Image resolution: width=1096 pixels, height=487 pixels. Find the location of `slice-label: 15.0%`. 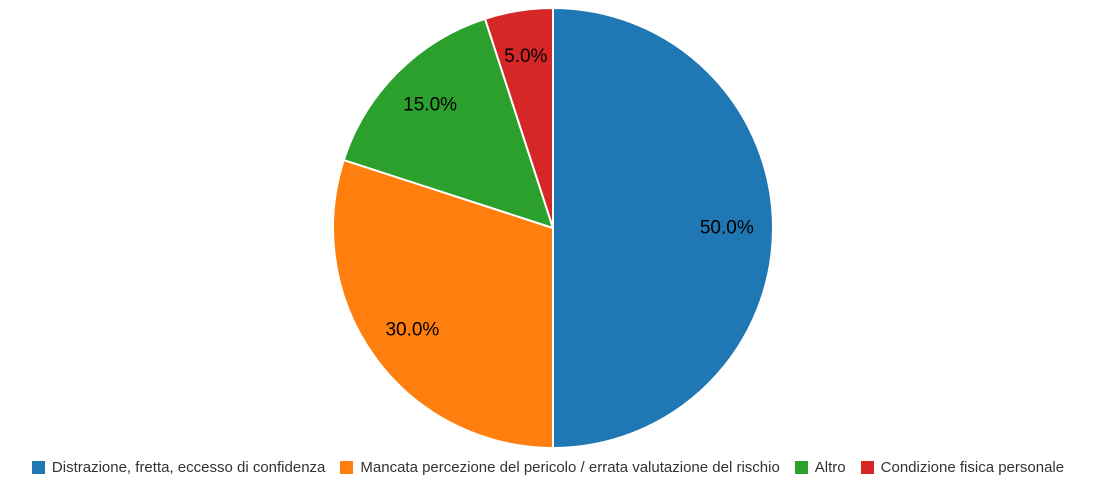

slice-label: 15.0% is located at coordinates (430, 105).